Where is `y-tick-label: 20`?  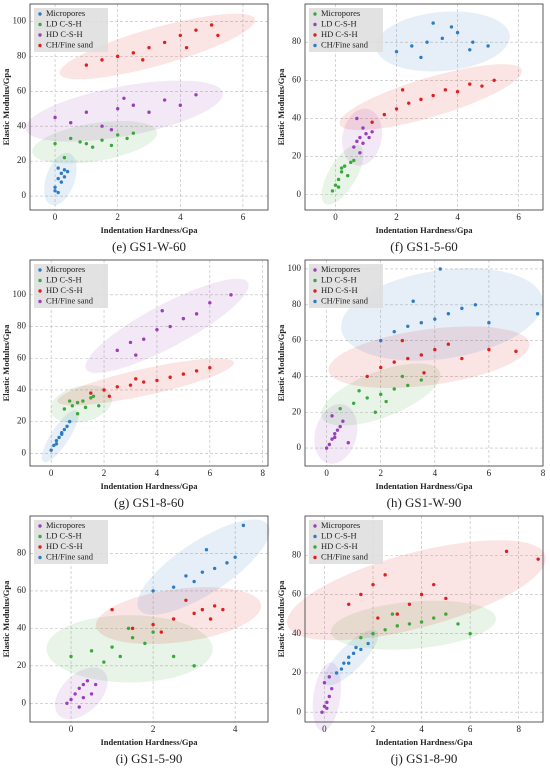 y-tick-label: 20 is located at coordinates (297, 156).